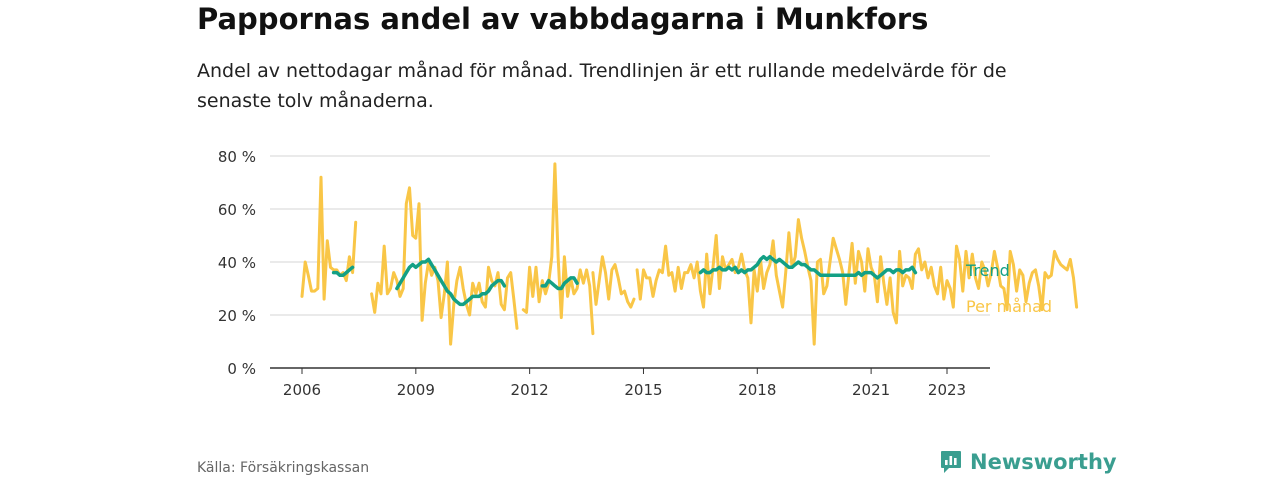  I want to click on series-labels: Trend Per månad, so click(1008, 288).